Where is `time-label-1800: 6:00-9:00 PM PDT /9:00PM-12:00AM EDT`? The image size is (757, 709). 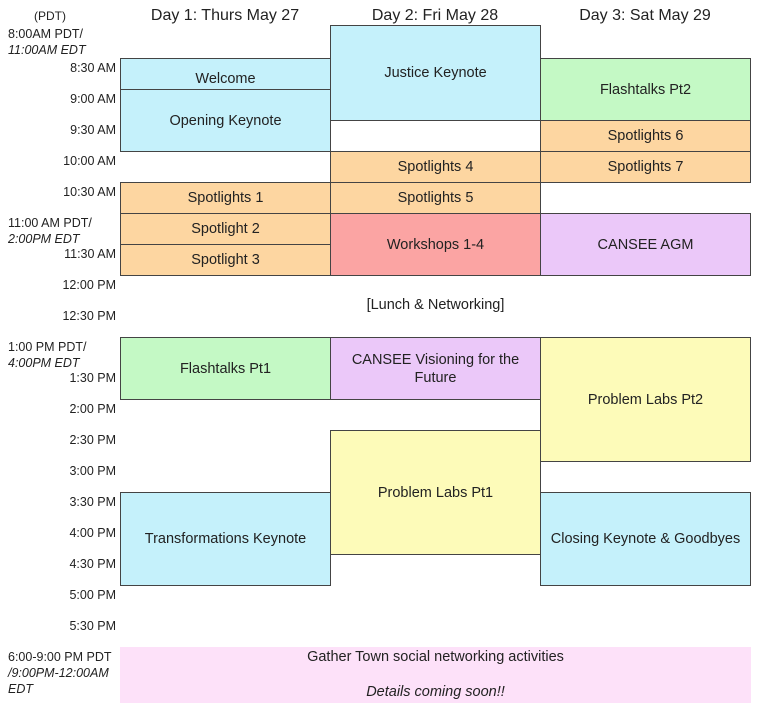
time-label-1800: 6:00-9:00 PM PDT /9:00PM-12:00AM EDT is located at coordinates (60, 673).